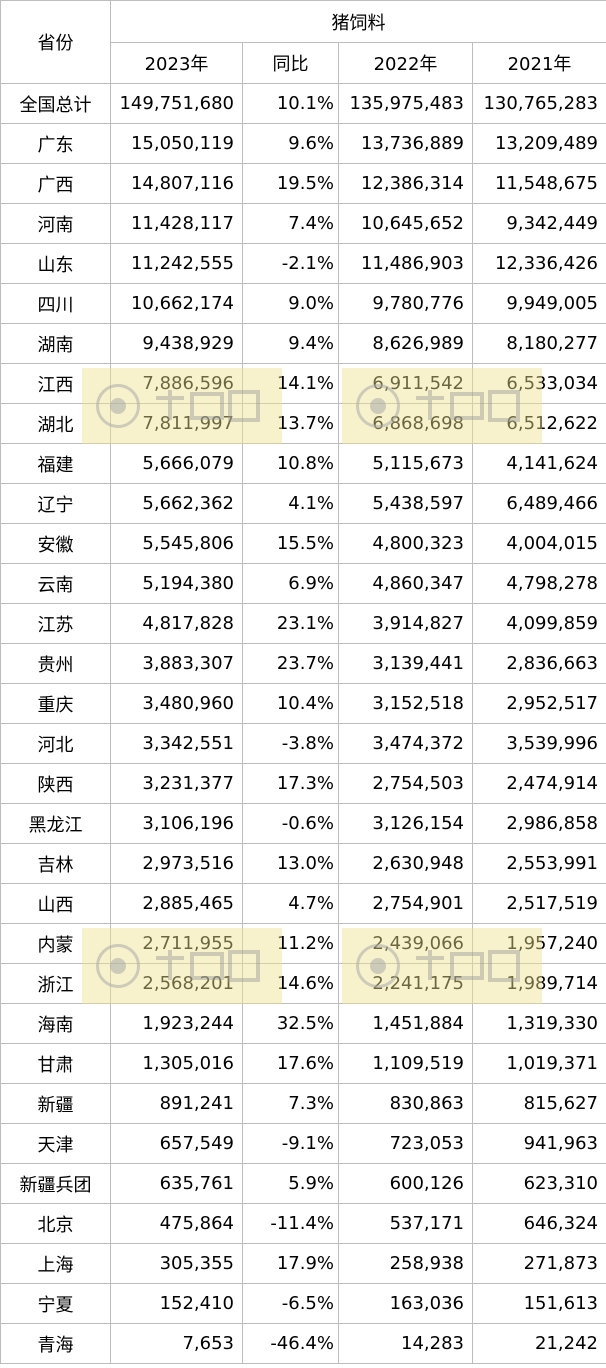  What do you see at coordinates (539, 1223) in the screenshot?
I see `value-2021-cell: 646,324` at bounding box center [539, 1223].